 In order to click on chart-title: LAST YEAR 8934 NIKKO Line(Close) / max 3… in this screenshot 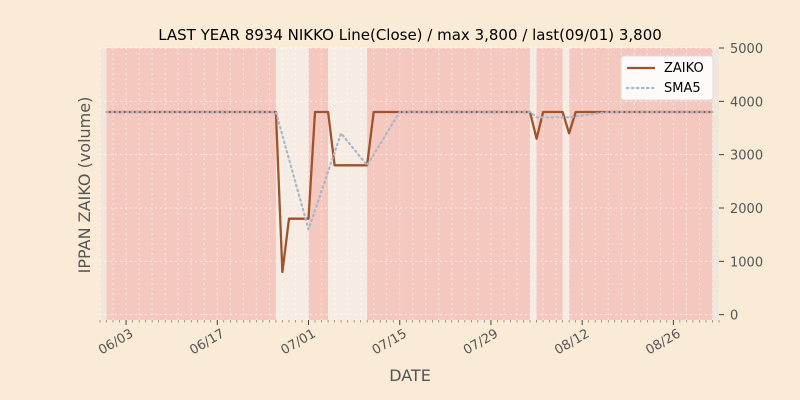, I will do `click(410, 35)`.